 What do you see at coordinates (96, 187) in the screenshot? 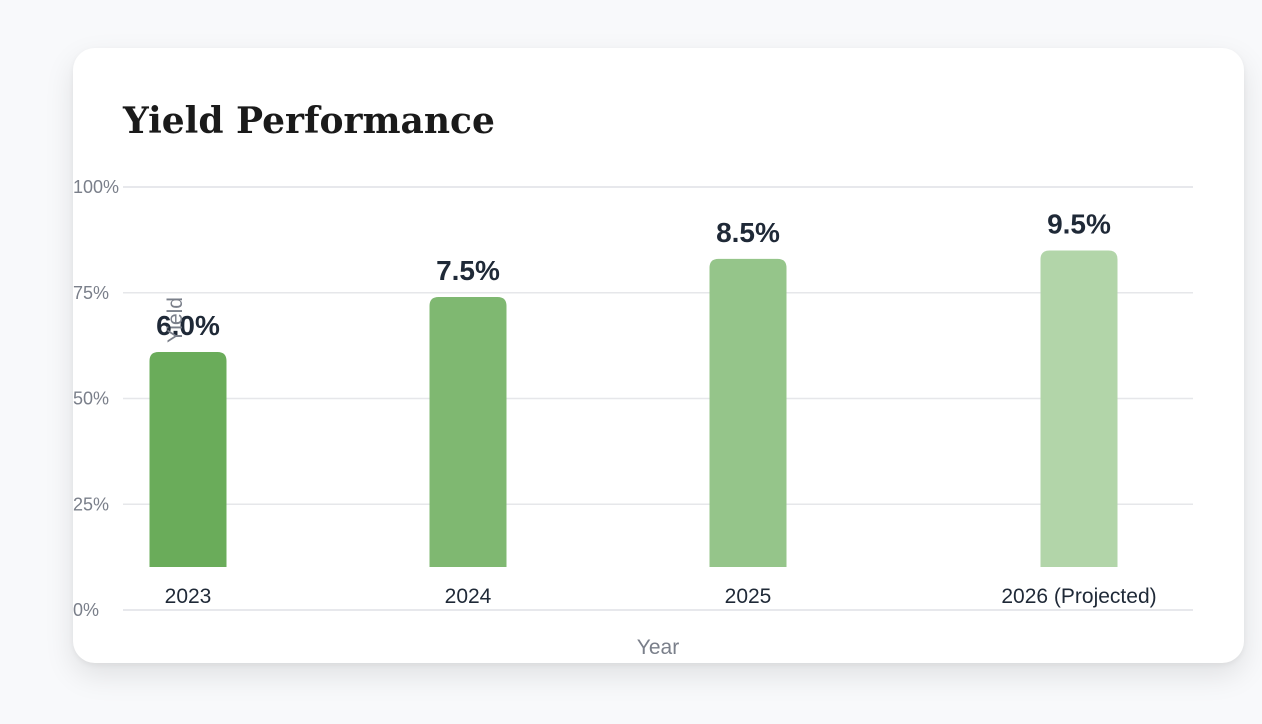
I see `y-tick-label: 100%` at bounding box center [96, 187].